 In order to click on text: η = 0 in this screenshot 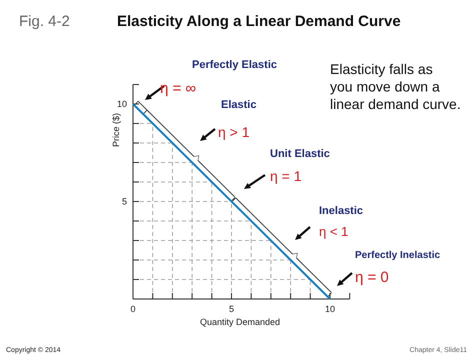, I will do `click(372, 277)`.